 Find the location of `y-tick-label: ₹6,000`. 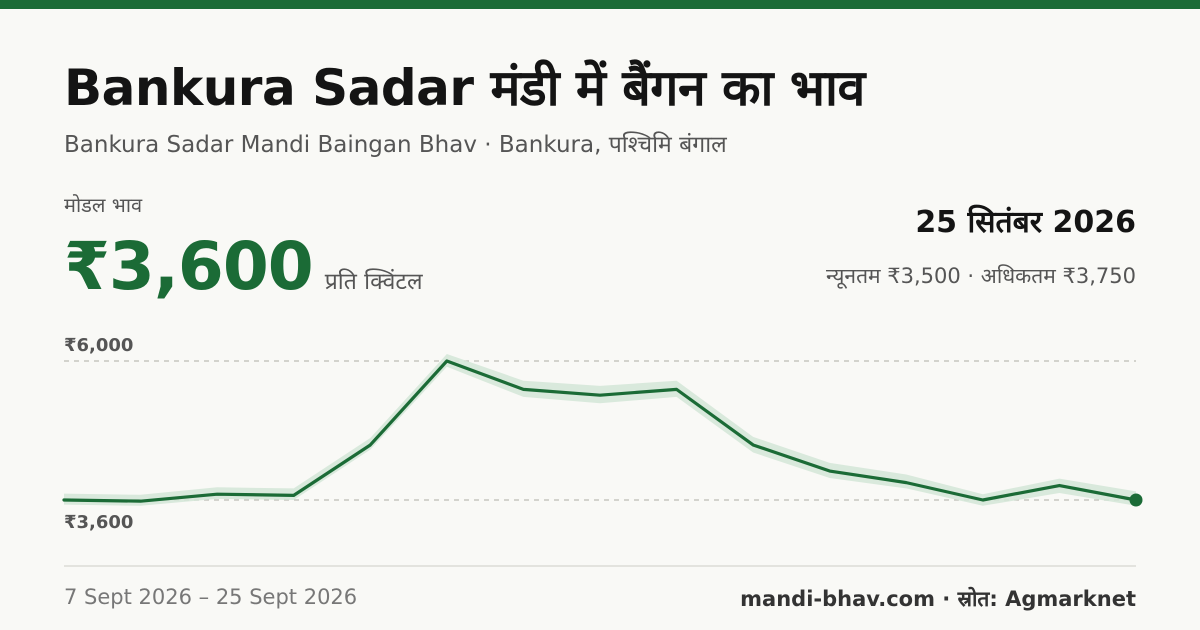

y-tick-label: ₹6,000 is located at coordinates (98, 345).